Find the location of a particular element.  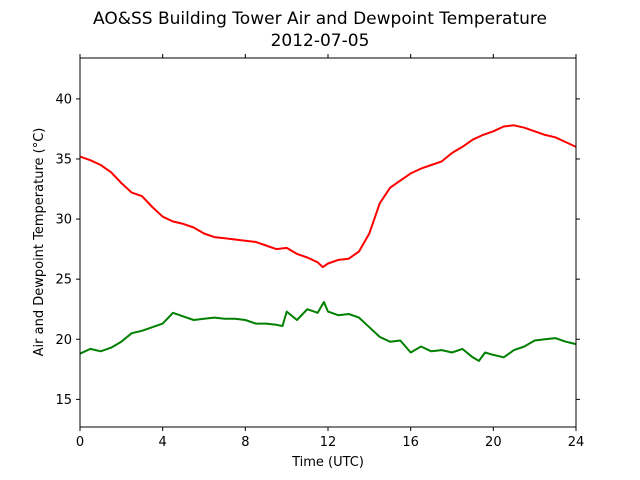

y-tick-label: 25 is located at coordinates (63, 280).